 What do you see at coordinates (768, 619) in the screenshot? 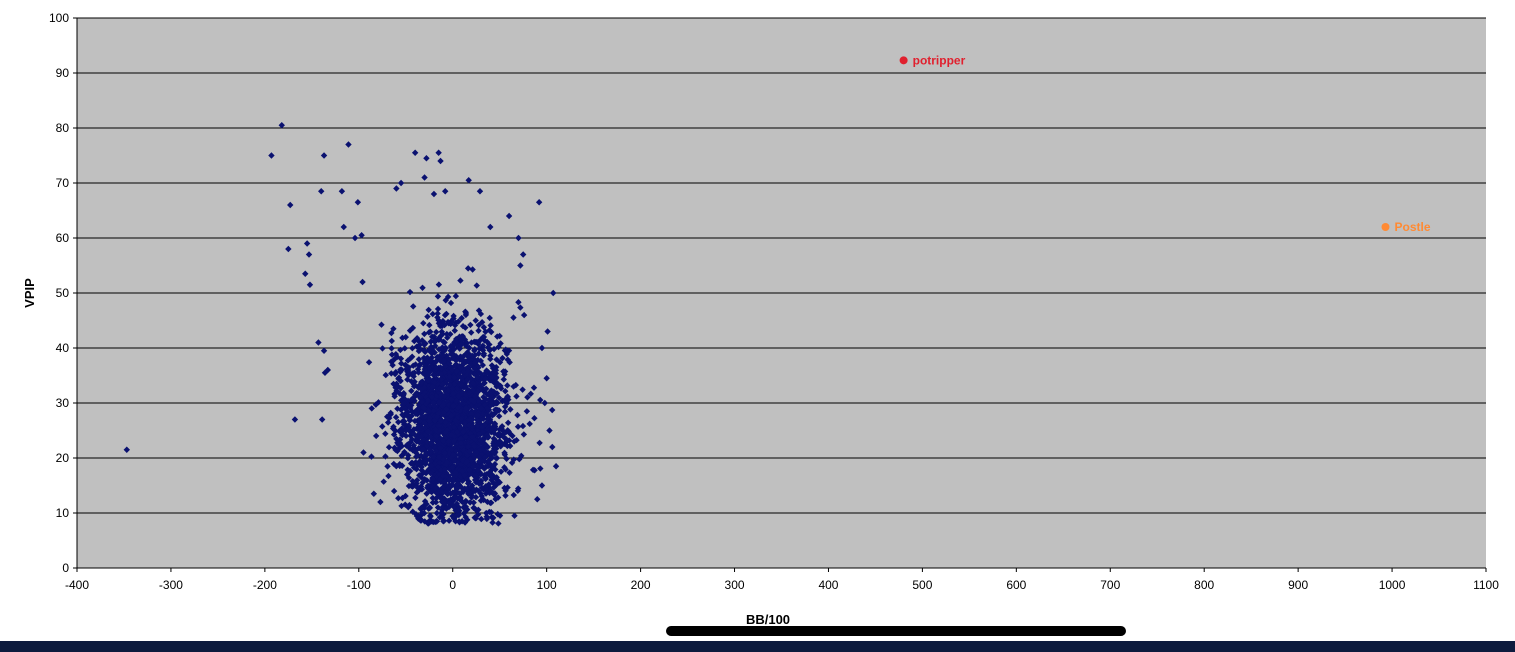
I see `x-axis-label: BB/100` at bounding box center [768, 619].